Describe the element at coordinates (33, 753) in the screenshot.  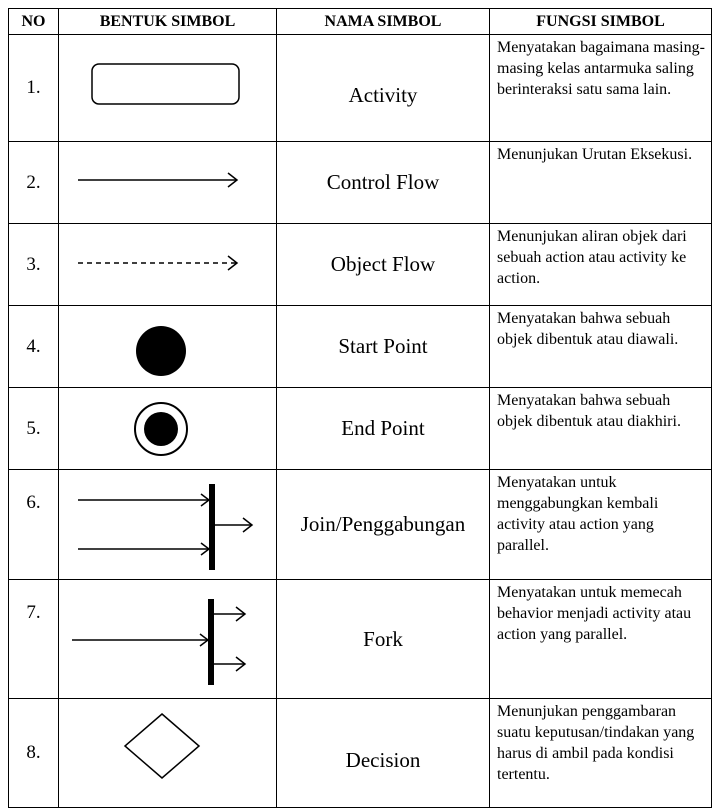
I see `row-number: 8.` at that location.